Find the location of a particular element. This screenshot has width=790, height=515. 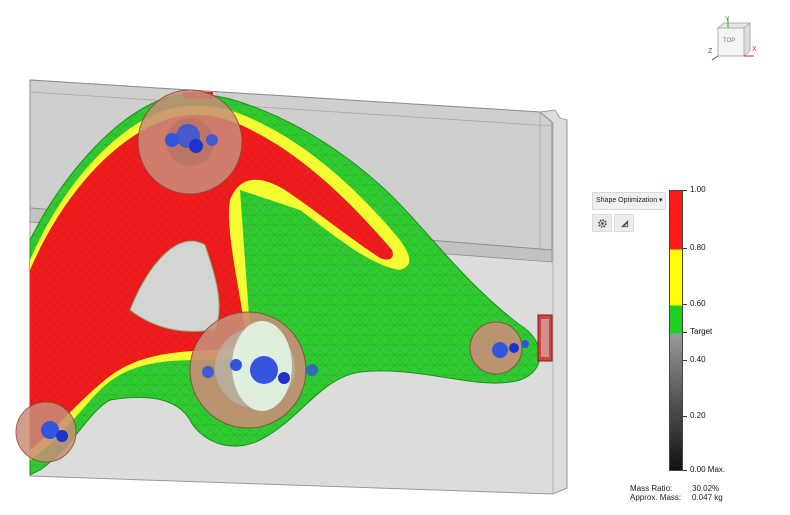

approx-mass-row: Approx. Mass: 0.047 kg is located at coordinates (676, 497).